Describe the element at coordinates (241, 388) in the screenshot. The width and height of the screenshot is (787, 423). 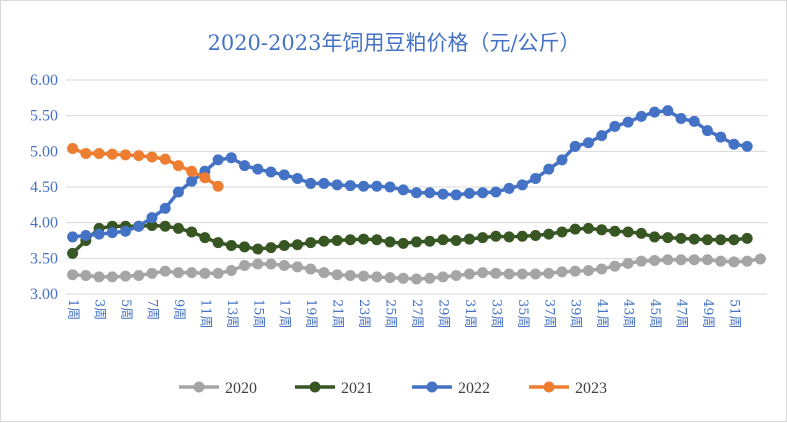
I see `legend-label: 2020` at that location.